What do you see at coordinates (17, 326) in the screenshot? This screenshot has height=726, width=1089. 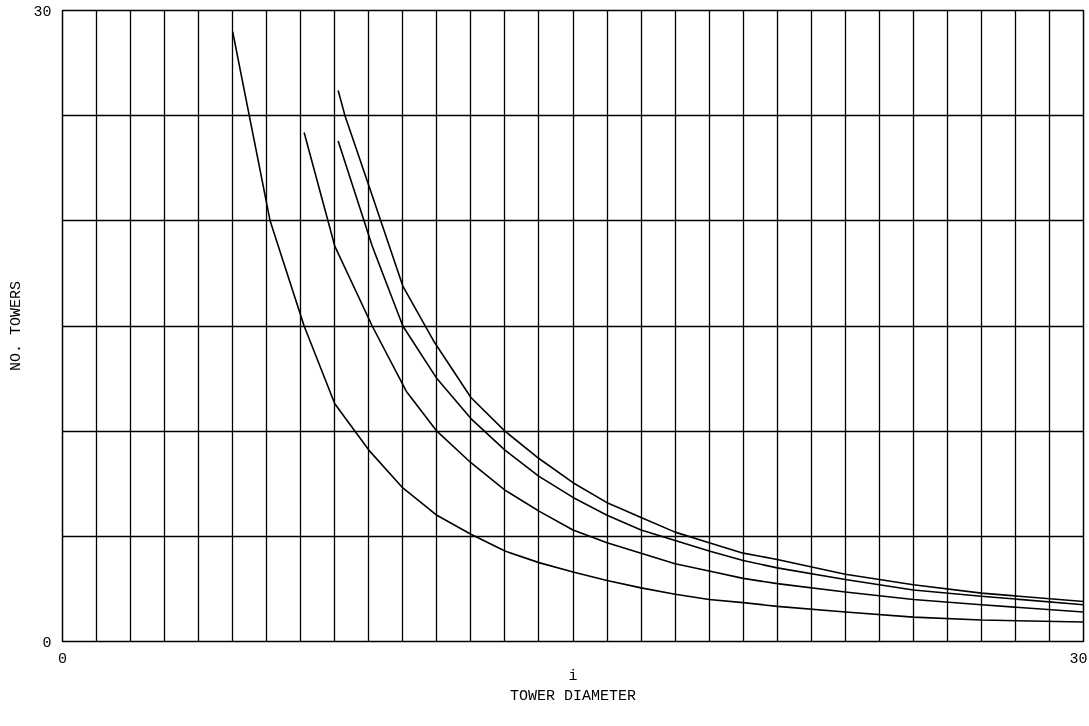 I see `y-axis-title: NO. TOWERS` at bounding box center [17, 326].